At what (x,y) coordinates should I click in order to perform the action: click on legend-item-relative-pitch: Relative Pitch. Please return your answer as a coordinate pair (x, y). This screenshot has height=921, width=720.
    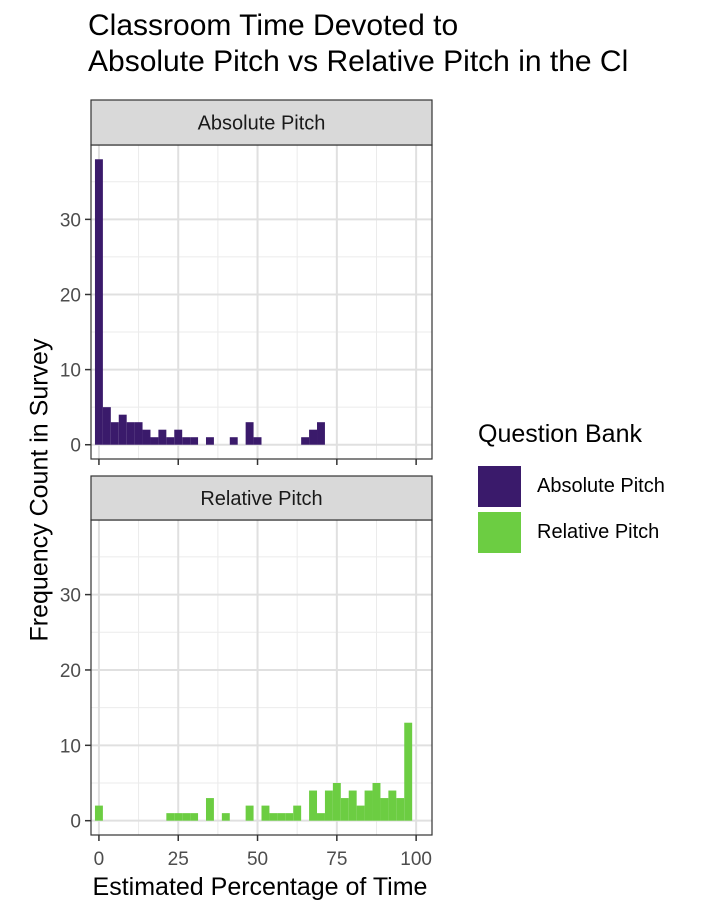
    Looking at the image, I should click on (571, 532).